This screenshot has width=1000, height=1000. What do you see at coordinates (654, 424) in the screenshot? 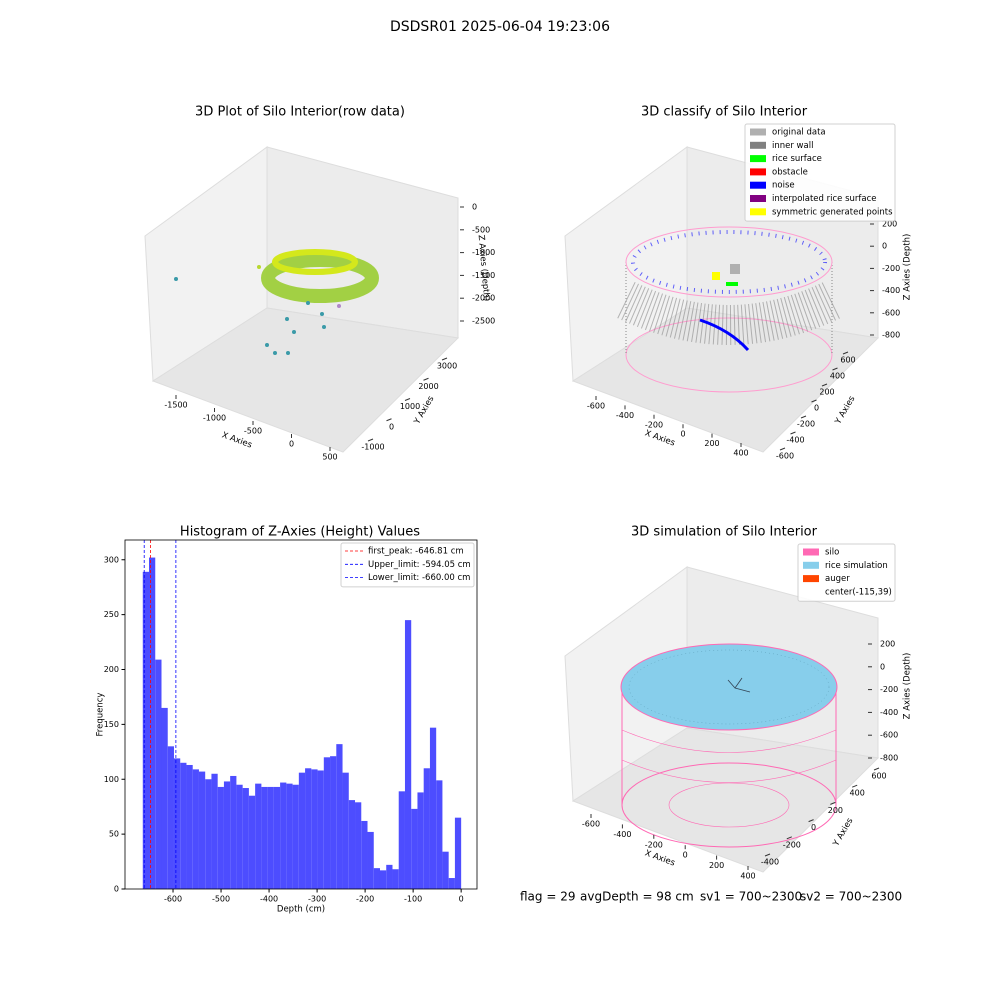
I see `x-tick-label: -200` at bounding box center [654, 424].